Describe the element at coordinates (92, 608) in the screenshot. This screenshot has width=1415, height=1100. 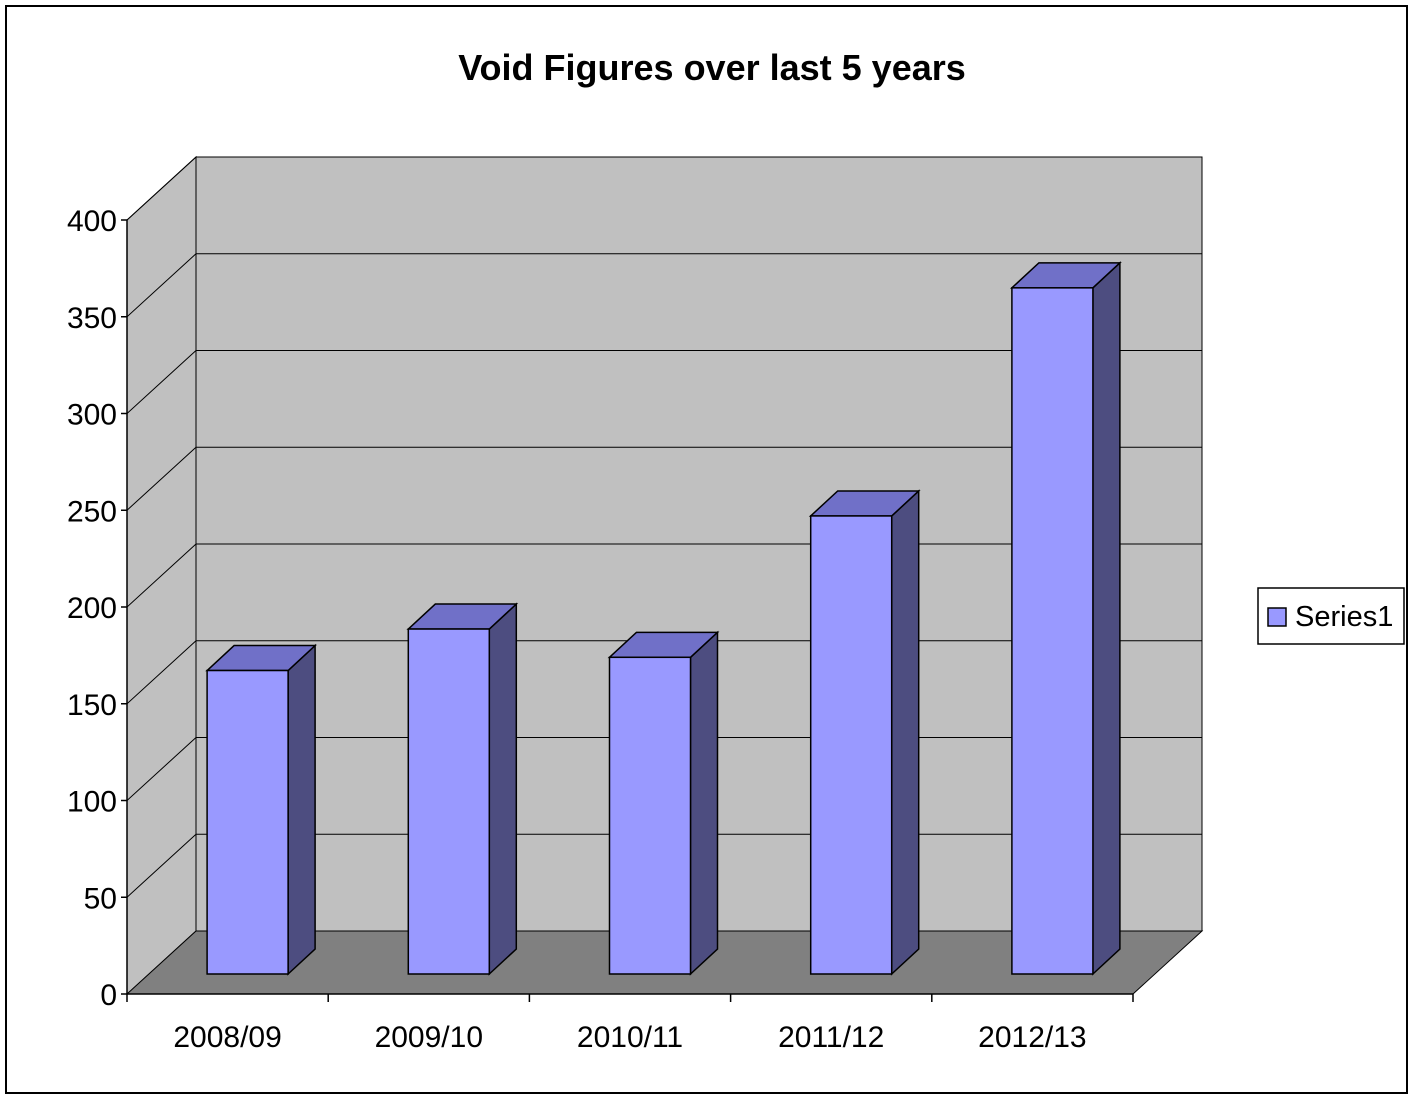
I see `y-tick-label: 200` at that location.